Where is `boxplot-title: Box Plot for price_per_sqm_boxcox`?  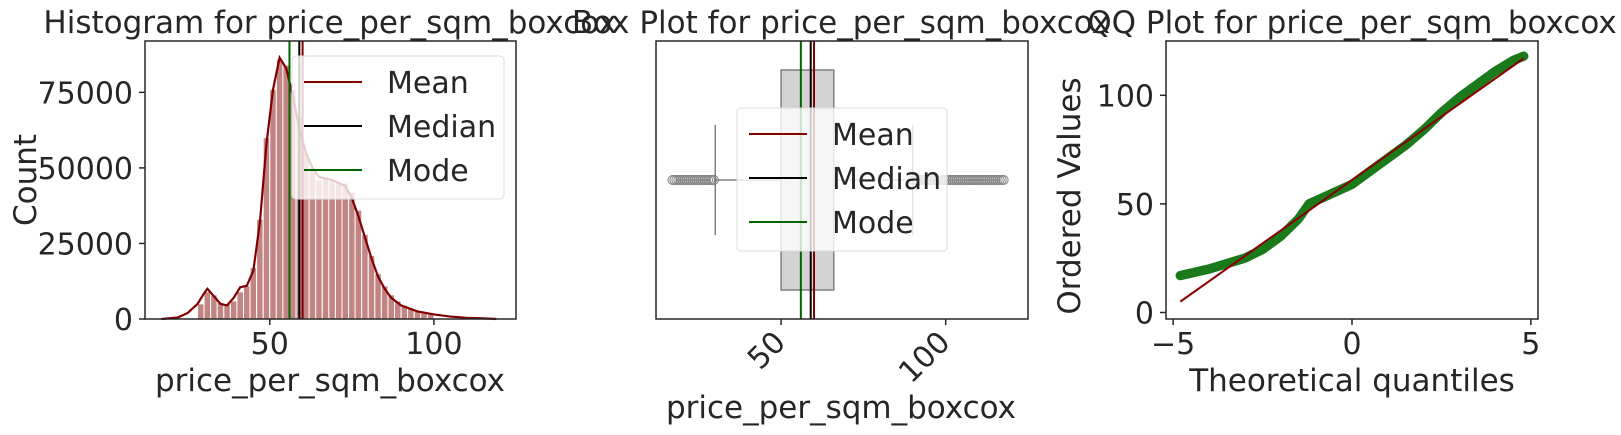 boxplot-title: Box Plot for price_per_sqm_boxcox is located at coordinates (841, 23).